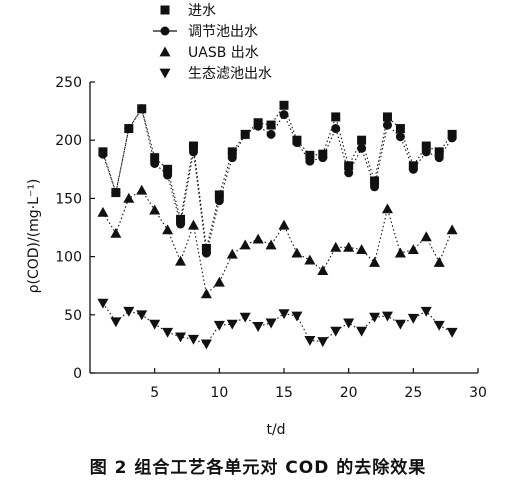 Image resolution: width=516 pixels, height=485 pixels. What do you see at coordinates (275, 430) in the screenshot?
I see `x-axis-label: t/d` at bounding box center [275, 430].